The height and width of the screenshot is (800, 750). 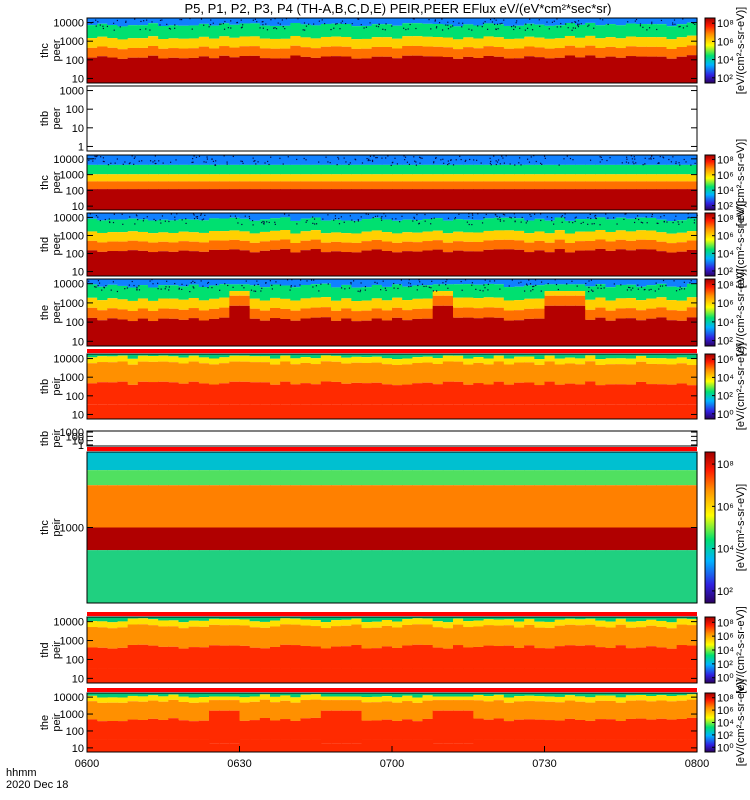 I want to click on colorbar-tick-label: 10⁸, so click(x=725, y=465).